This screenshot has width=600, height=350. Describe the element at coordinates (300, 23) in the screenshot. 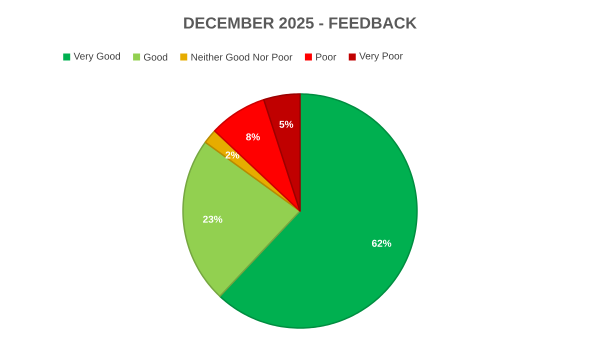

I see `chart-title: DECEMBER 2025 - FEEDBACK` at that location.